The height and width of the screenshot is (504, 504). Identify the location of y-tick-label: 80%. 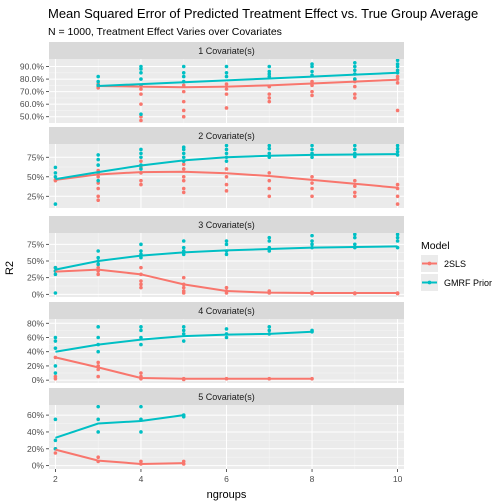
(35, 323).